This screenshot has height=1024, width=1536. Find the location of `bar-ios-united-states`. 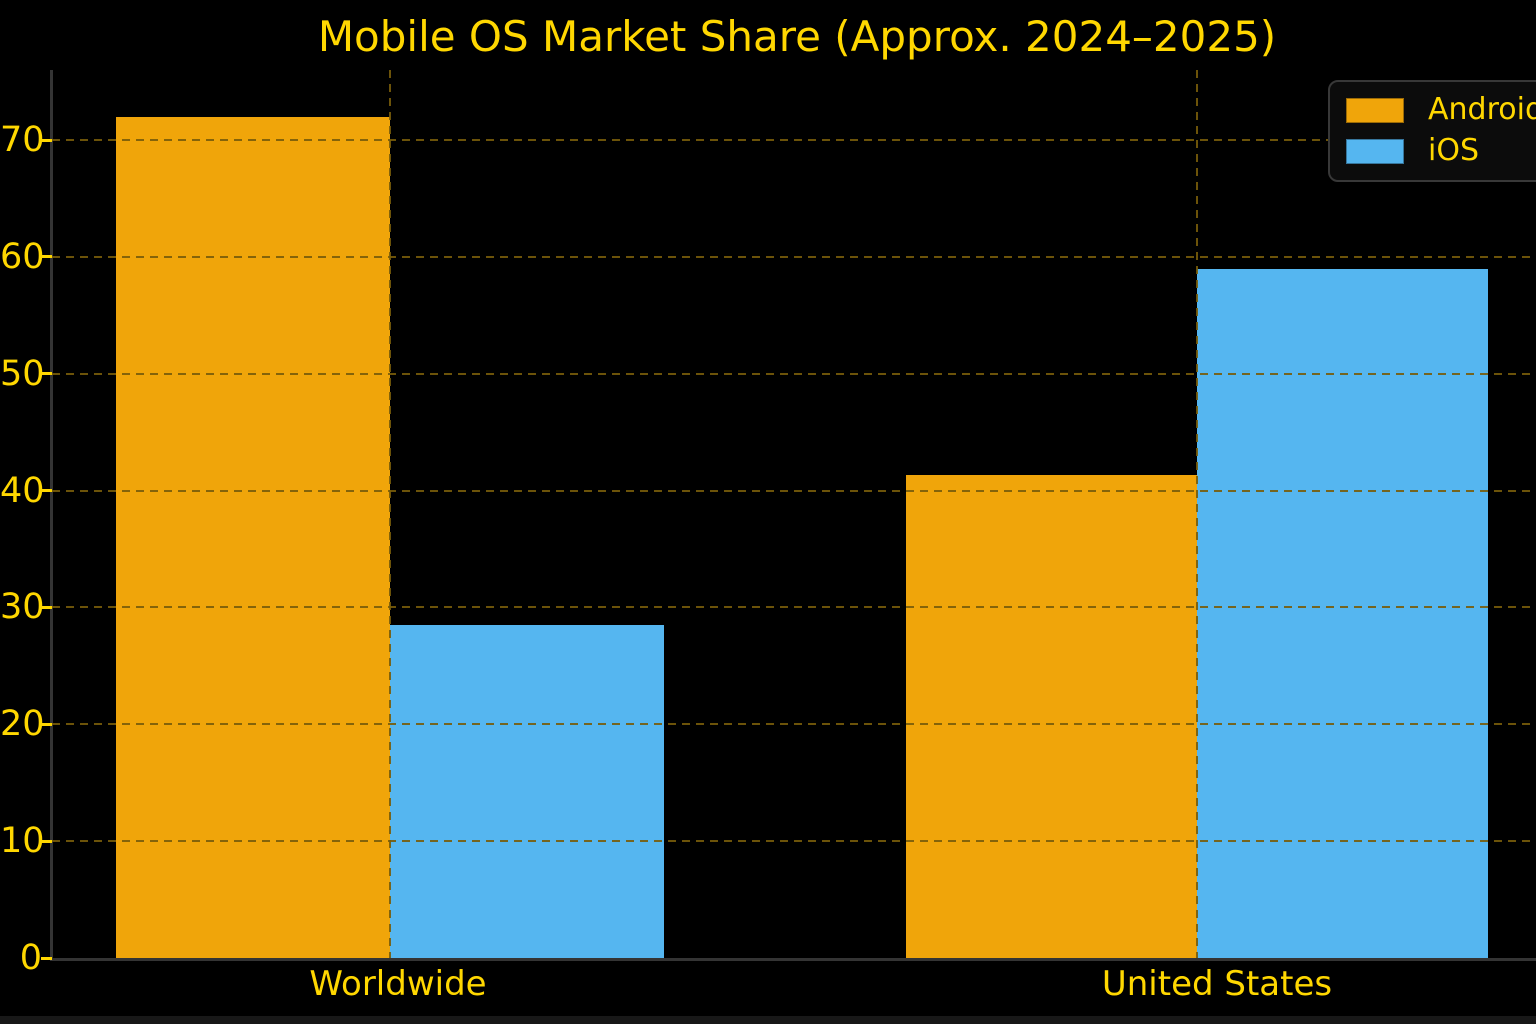

bar-ios-united-states is located at coordinates (1342, 613).